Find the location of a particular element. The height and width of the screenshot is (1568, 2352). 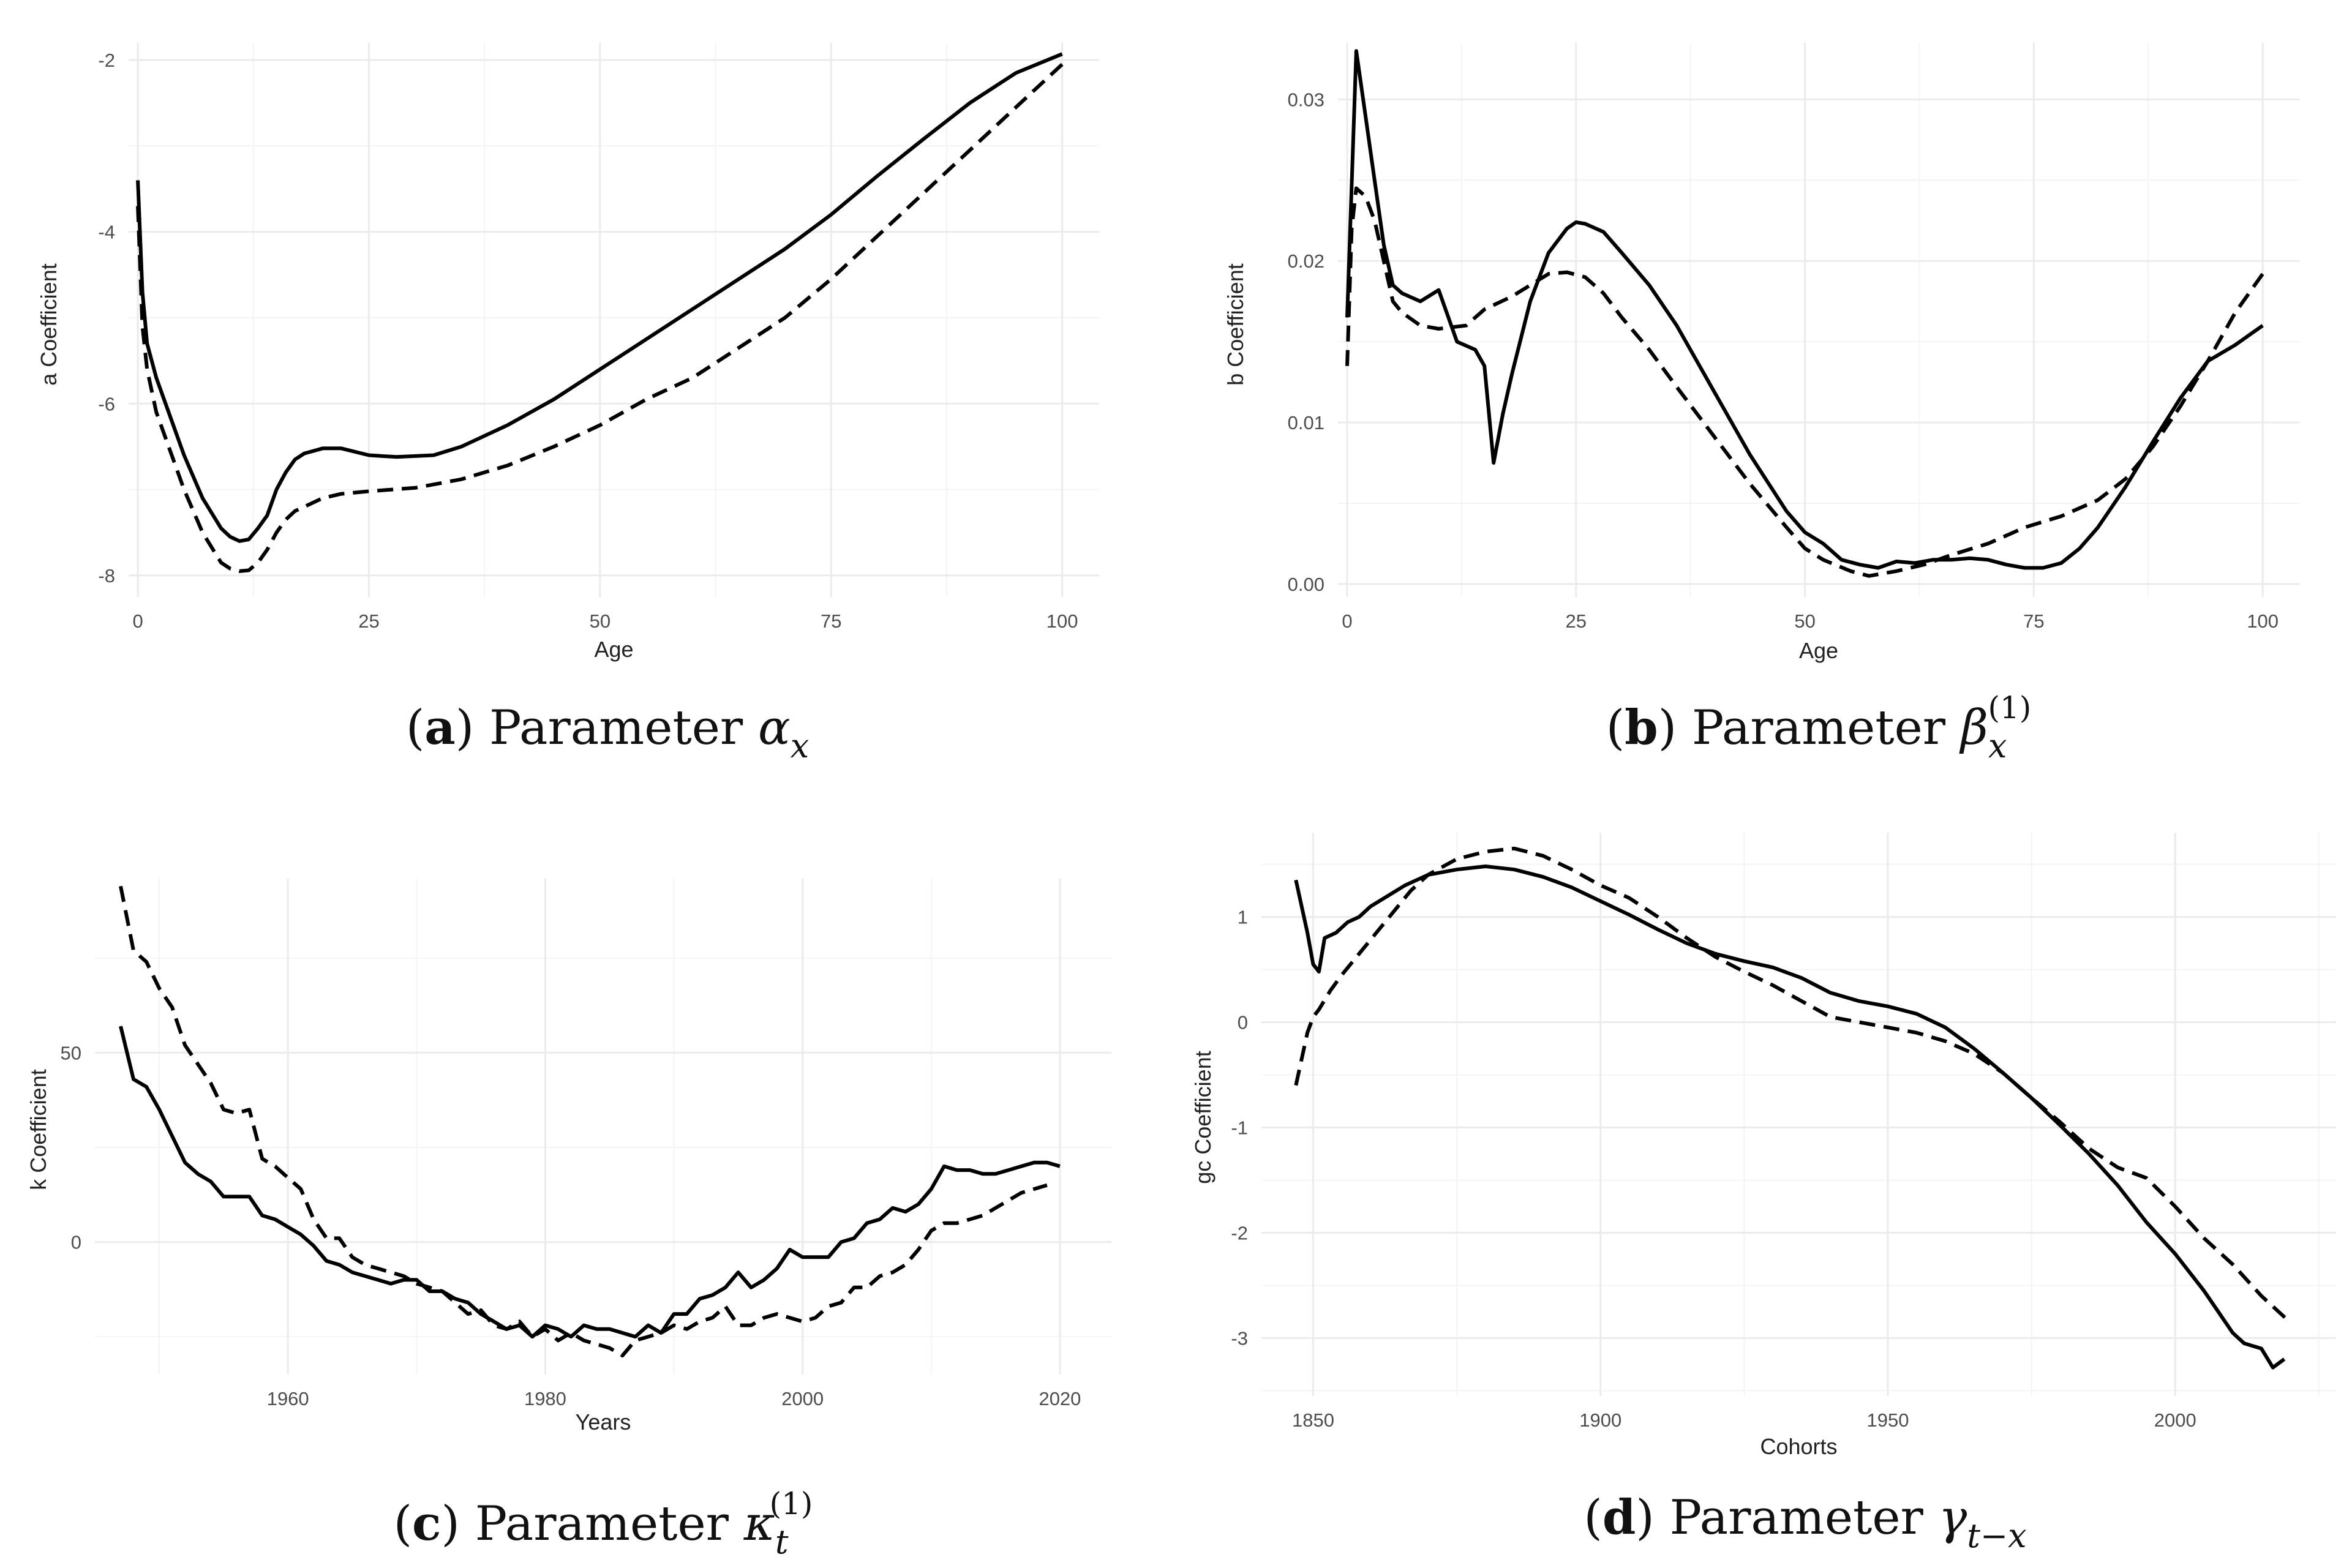

y-tick-label: -1 is located at coordinates (1239, 1127).